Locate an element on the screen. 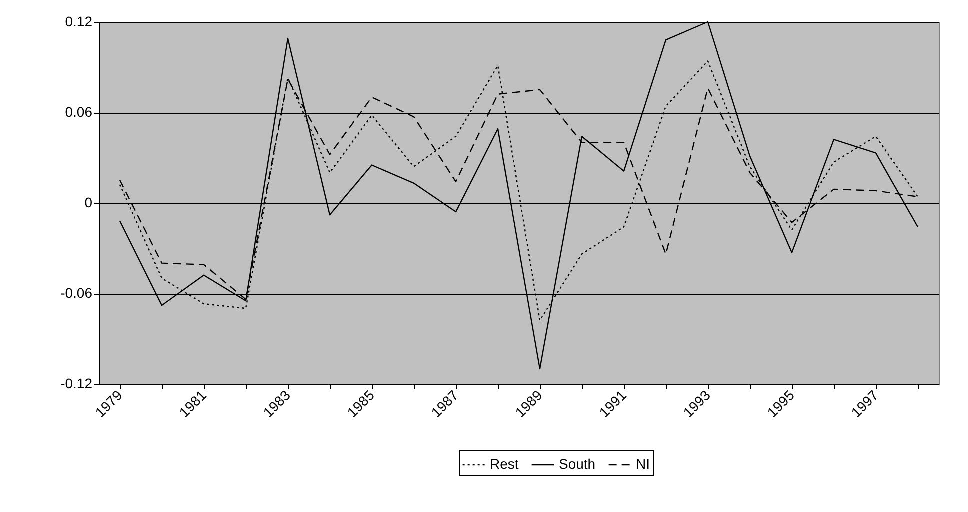  y-tick-label: 0.12 is located at coordinates (79, 22).